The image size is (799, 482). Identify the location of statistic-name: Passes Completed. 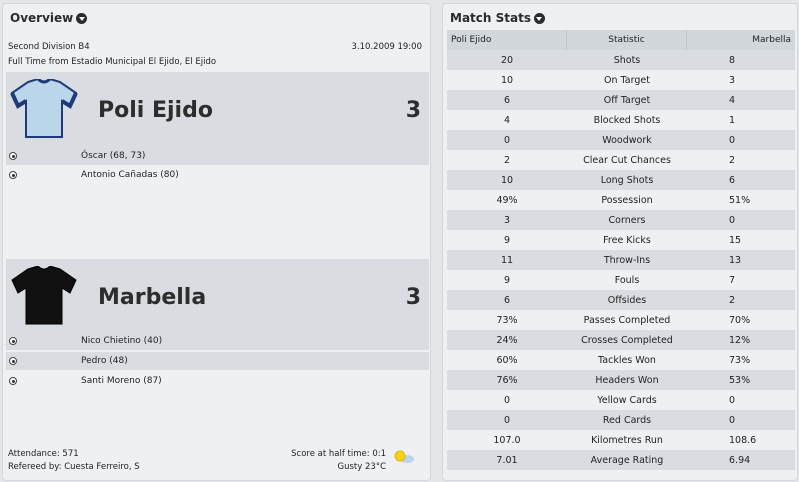
(627, 320).